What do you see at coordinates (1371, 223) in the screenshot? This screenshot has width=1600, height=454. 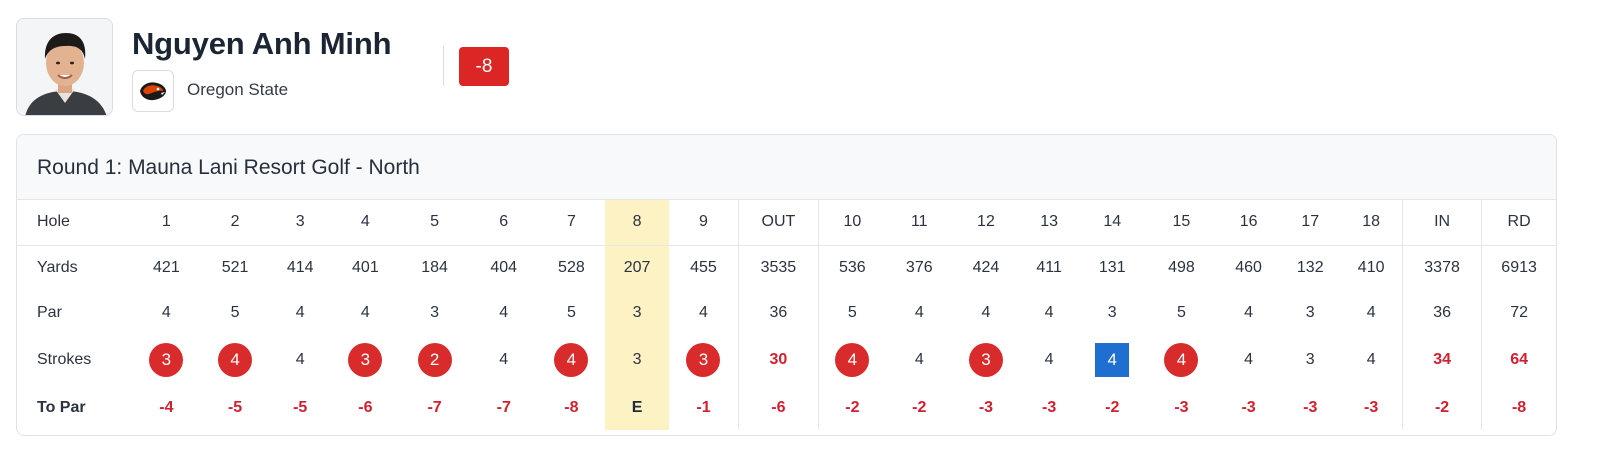 I see `hole-cell: 18` at bounding box center [1371, 223].